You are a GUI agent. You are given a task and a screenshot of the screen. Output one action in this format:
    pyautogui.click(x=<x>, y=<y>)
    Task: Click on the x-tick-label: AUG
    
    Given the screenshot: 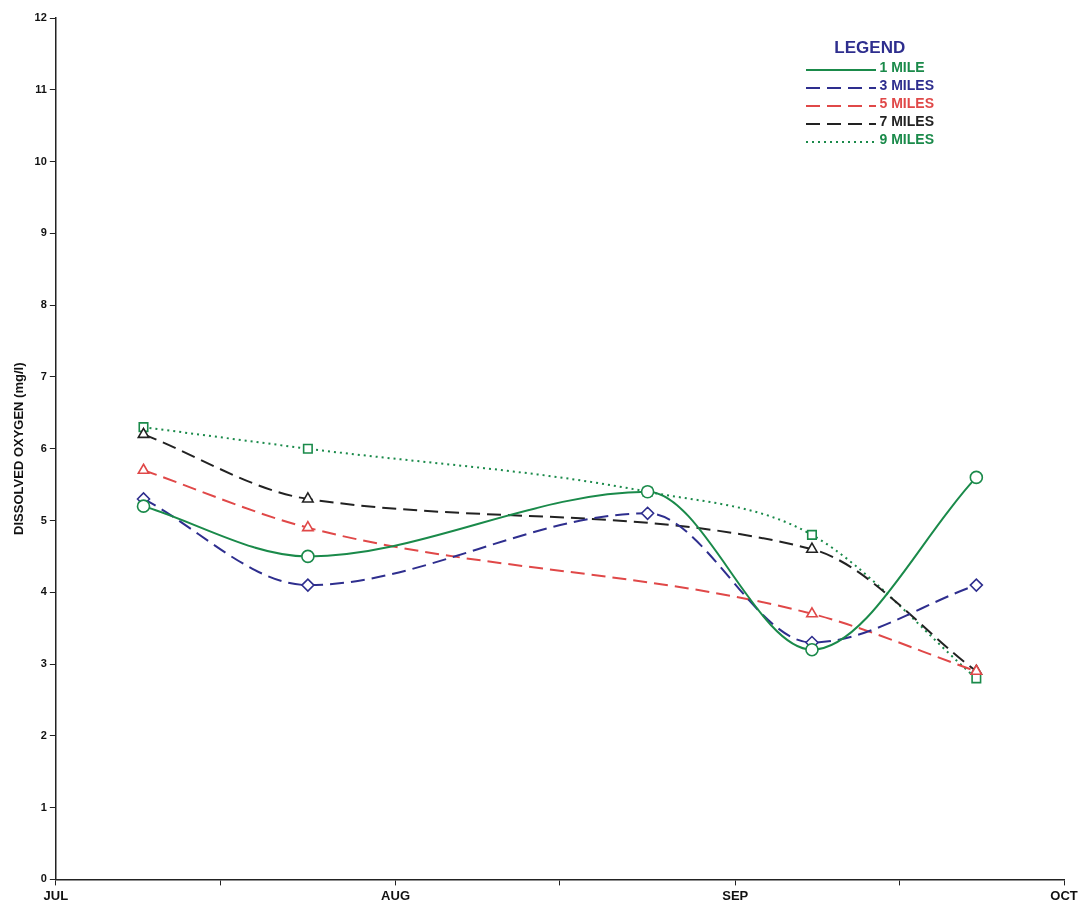 What is the action you would take?
    pyautogui.click(x=395, y=895)
    